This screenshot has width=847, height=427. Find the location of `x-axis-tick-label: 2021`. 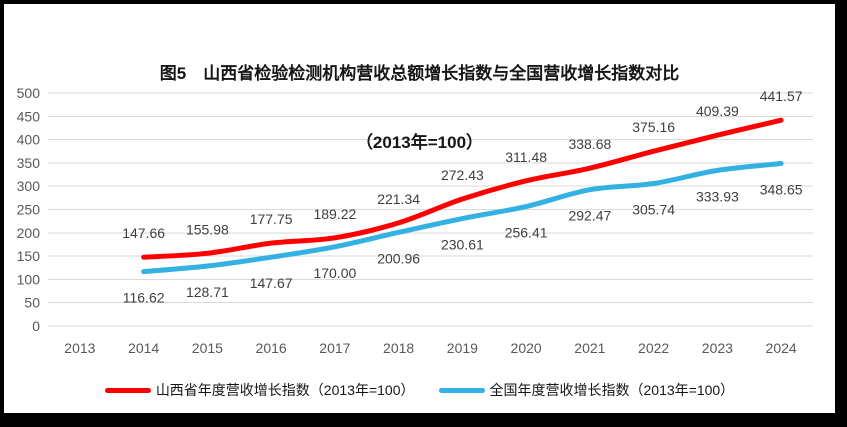

x-axis-tick-label: 2021 is located at coordinates (589, 348).